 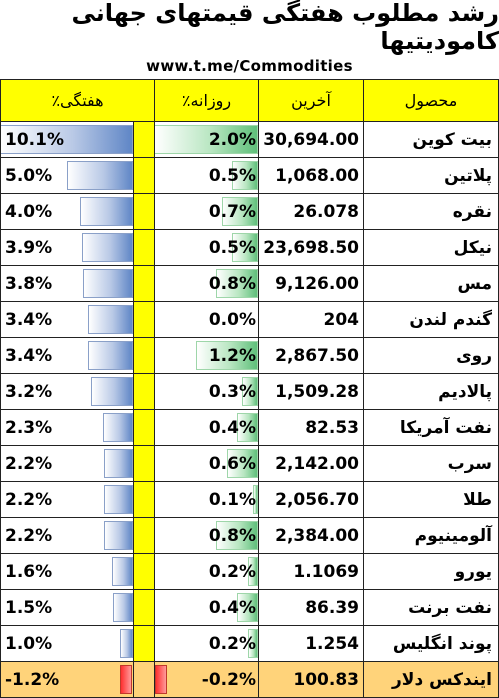 What do you see at coordinates (29, 247) in the screenshot?
I see `weekly-change-value: 3.9%` at bounding box center [29, 247].